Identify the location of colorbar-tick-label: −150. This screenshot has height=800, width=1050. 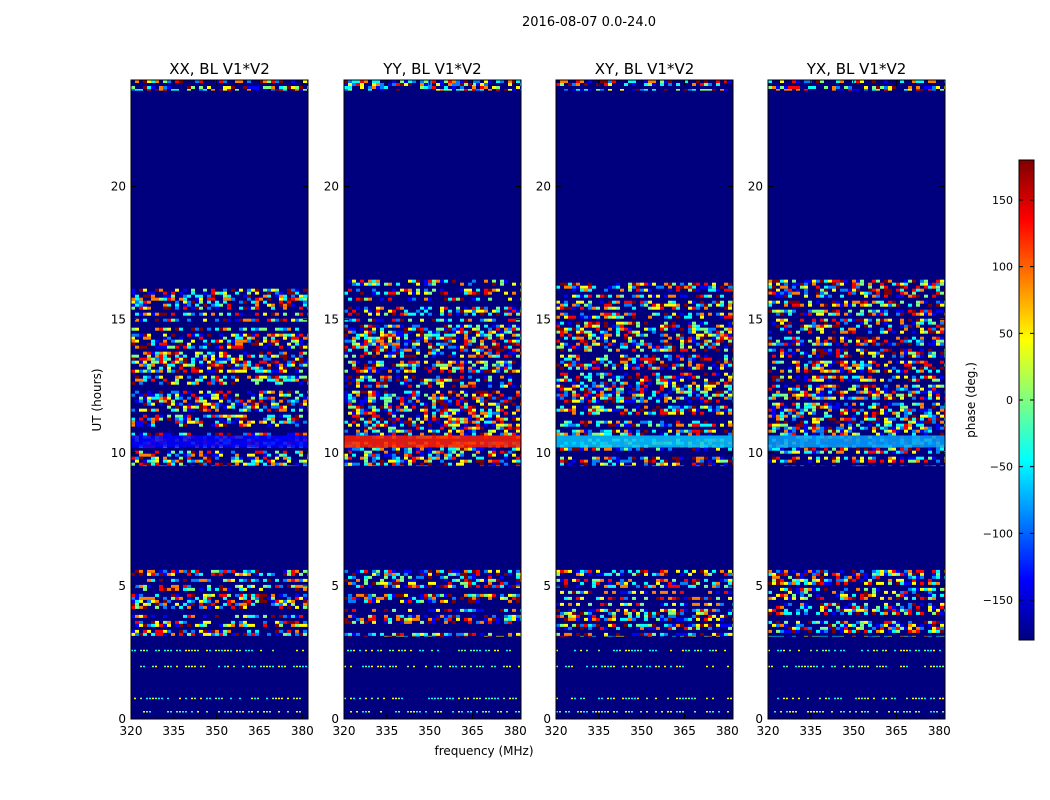
(998, 600).